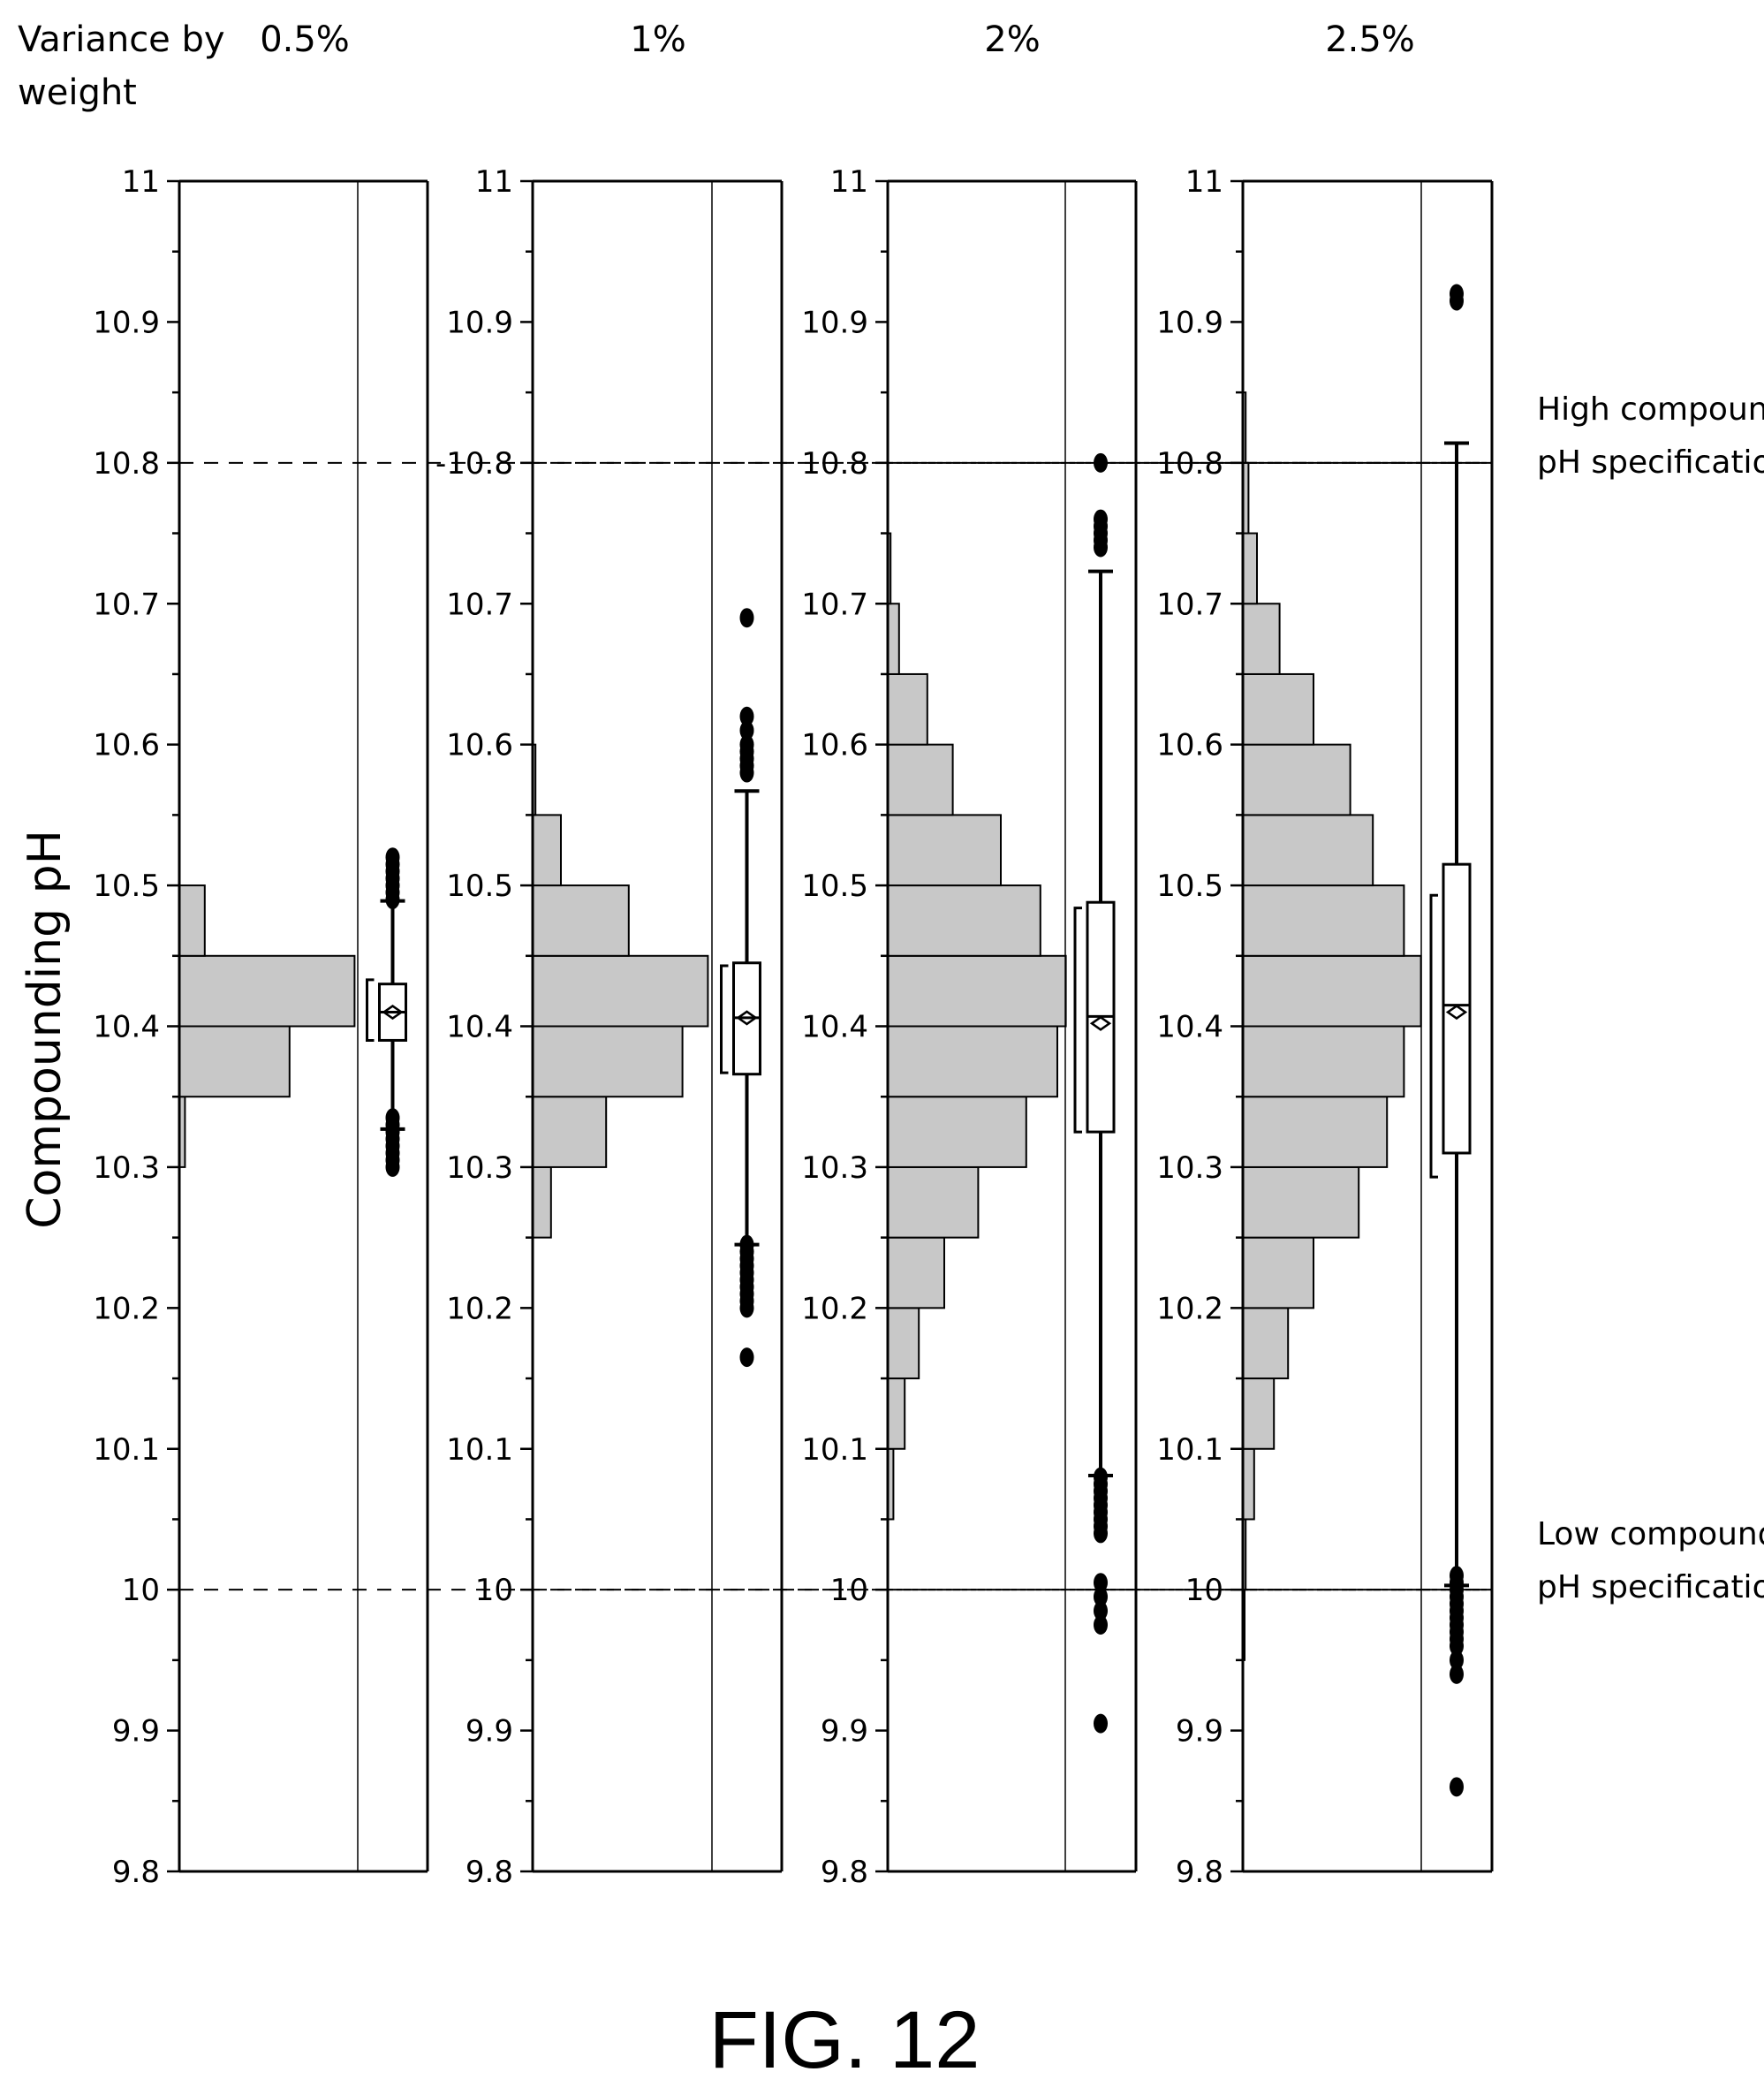 The height and width of the screenshot is (2087, 1764). I want to click on high-spec-label-line1: High compounding, so click(1650, 409).